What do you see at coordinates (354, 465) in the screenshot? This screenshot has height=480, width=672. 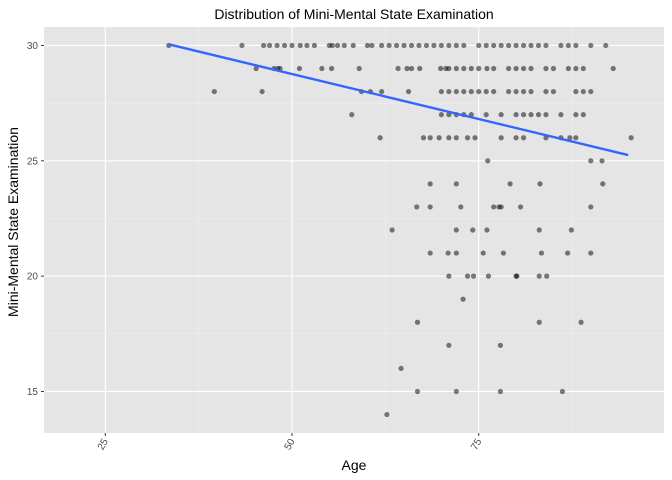 I see `x-axis-title: Age` at bounding box center [354, 465].